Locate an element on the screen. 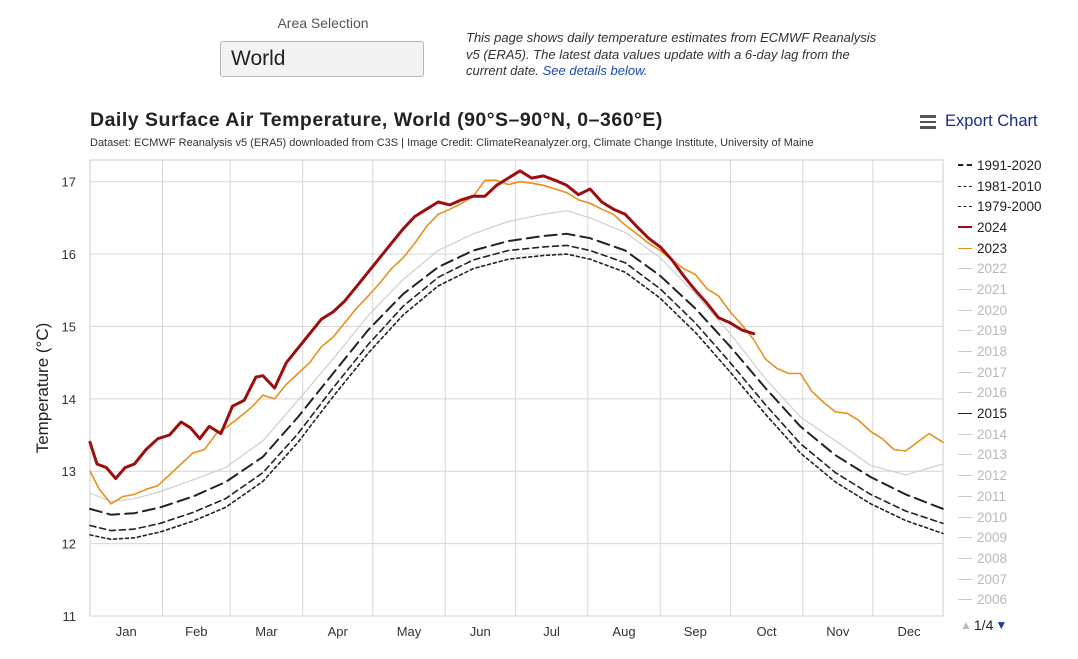  legend-item-2020: 2020 is located at coordinates (1015, 310).